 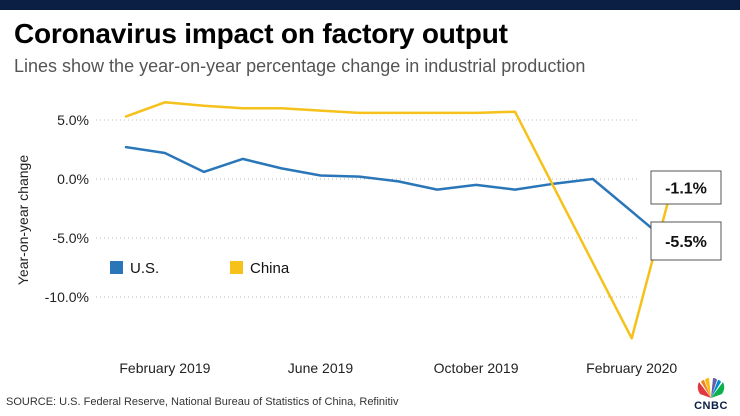 I want to click on x-tick-label: October 2019, so click(x=476, y=368).